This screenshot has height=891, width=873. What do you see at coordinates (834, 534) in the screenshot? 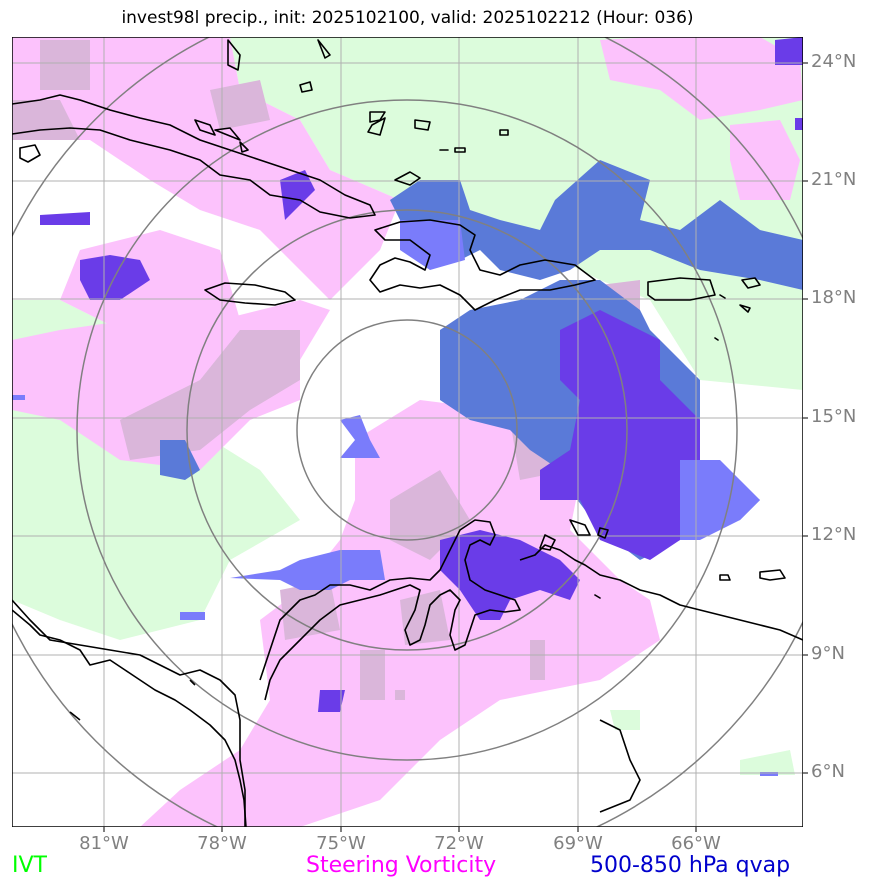
I see `lat-tick-label: 12°N` at bounding box center [834, 534].